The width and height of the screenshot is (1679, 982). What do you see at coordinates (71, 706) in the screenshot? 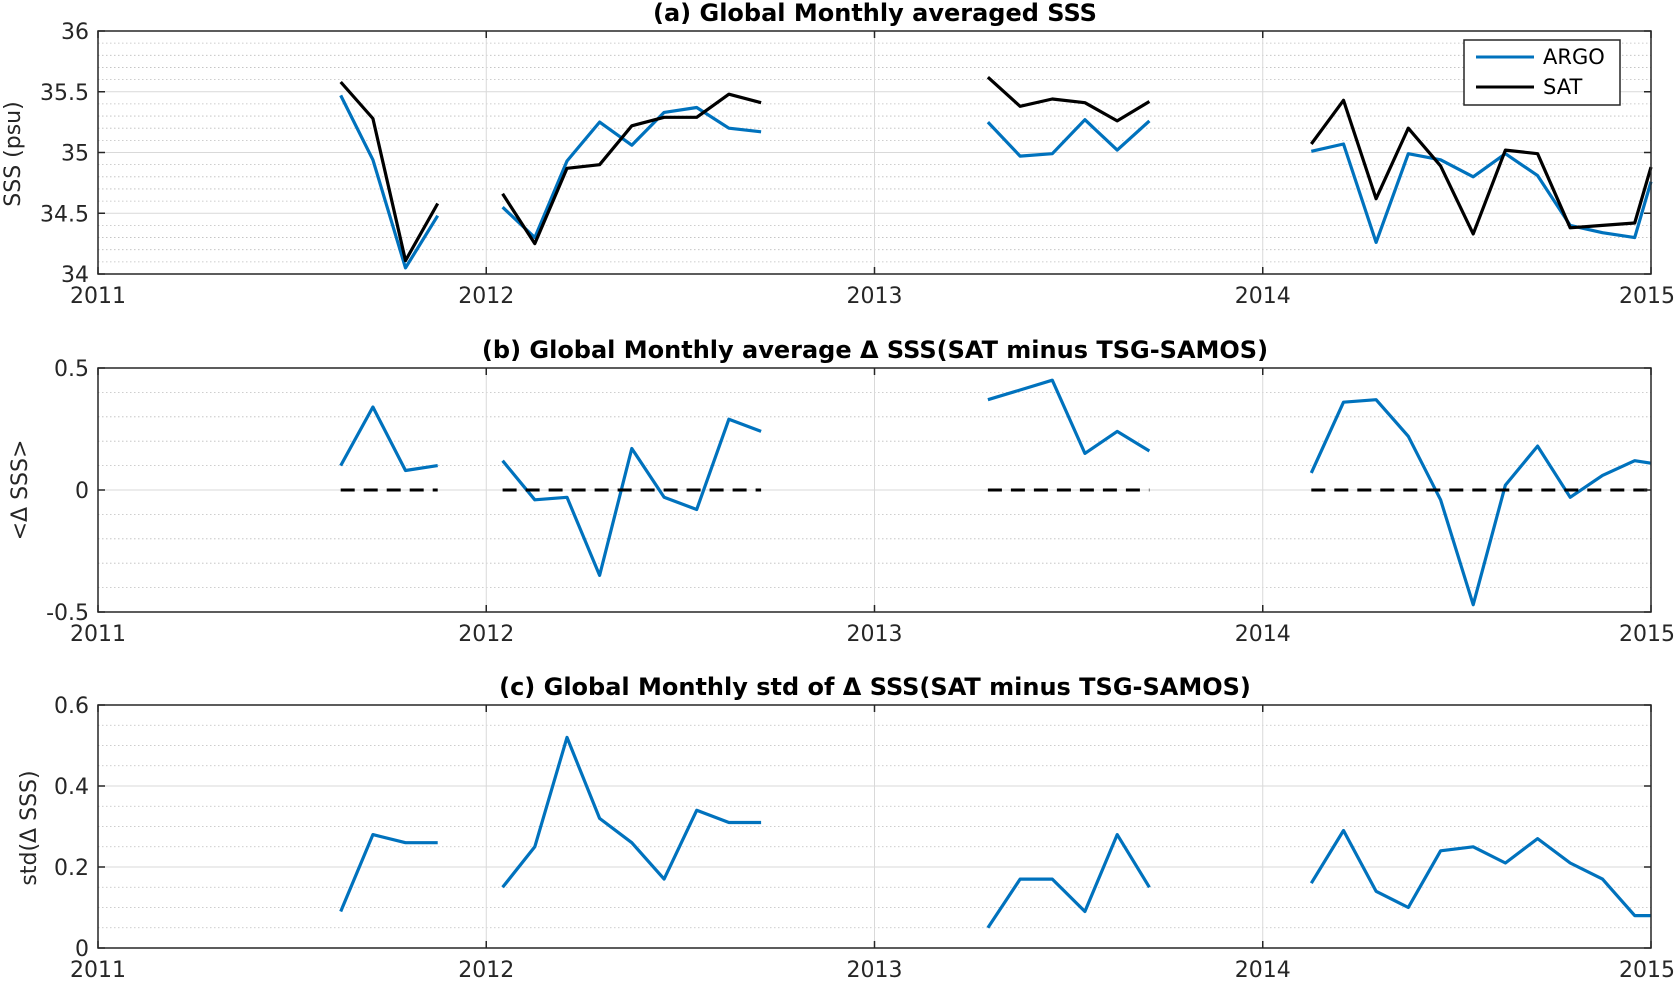
I see `y-tick-label: 0.6` at bounding box center [71, 706].